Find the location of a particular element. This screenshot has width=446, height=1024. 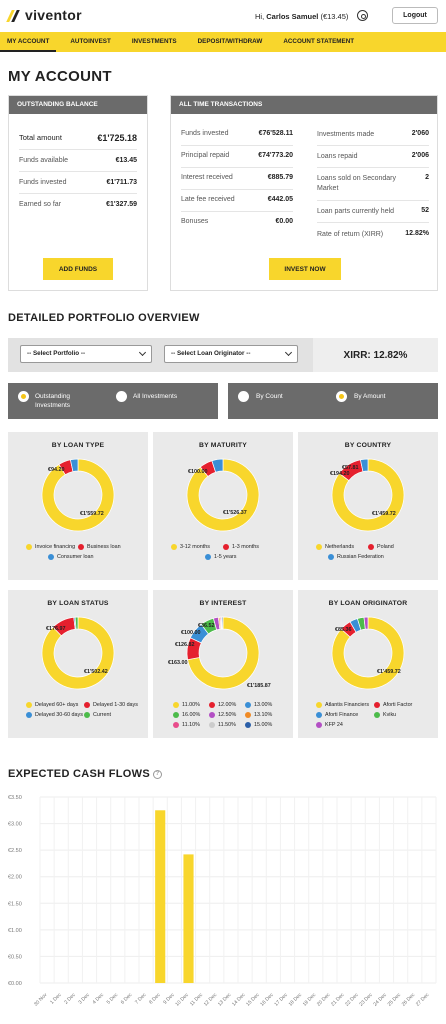

x-tick-label: 18 Dec is located at coordinates (296, 1000).